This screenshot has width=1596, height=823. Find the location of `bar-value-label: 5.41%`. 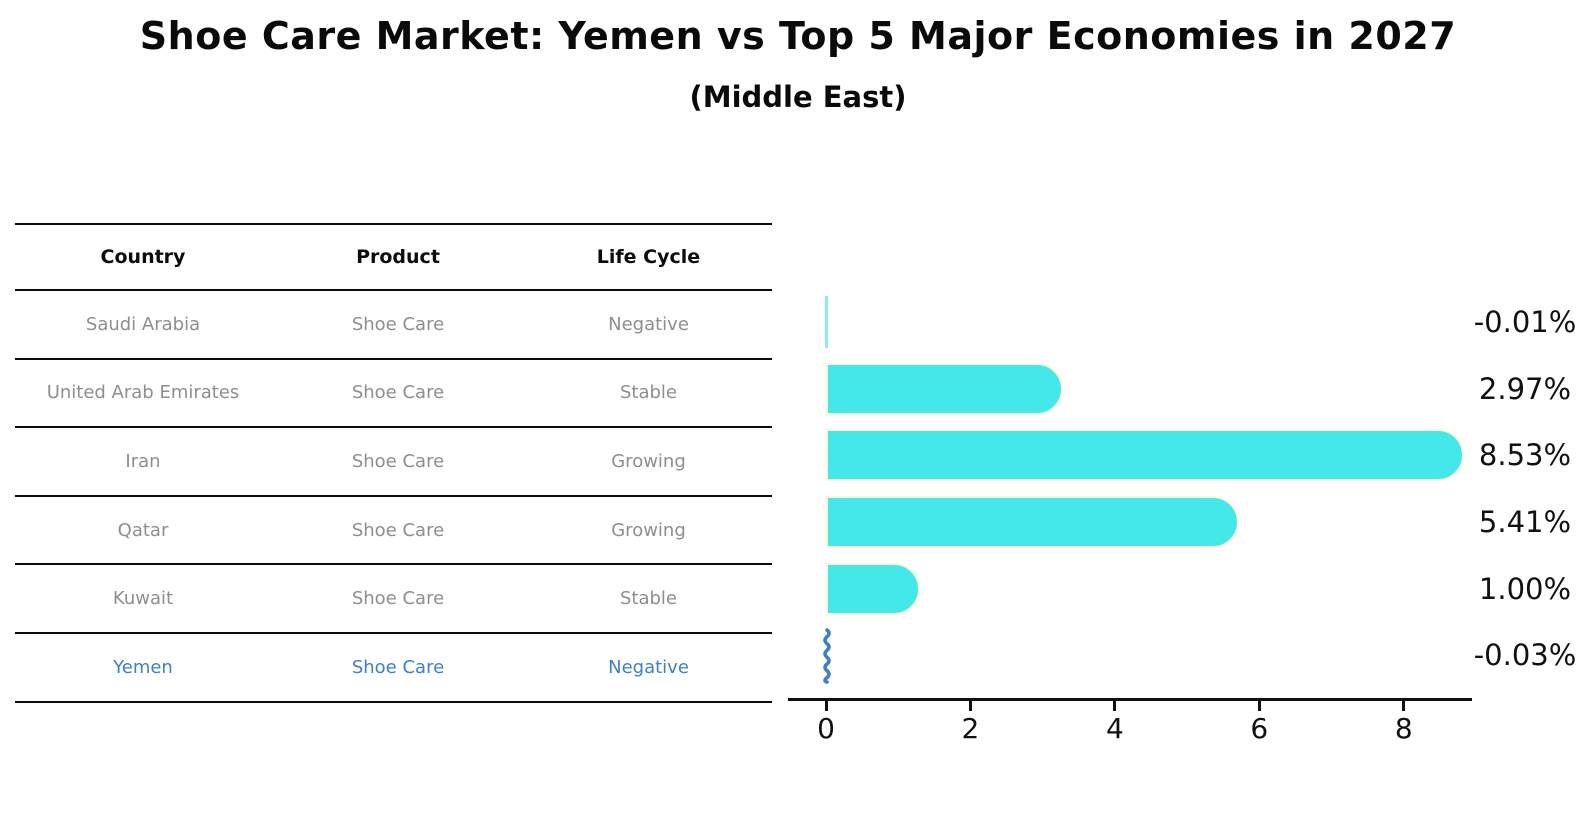

bar-value-label: 5.41% is located at coordinates (1525, 522).